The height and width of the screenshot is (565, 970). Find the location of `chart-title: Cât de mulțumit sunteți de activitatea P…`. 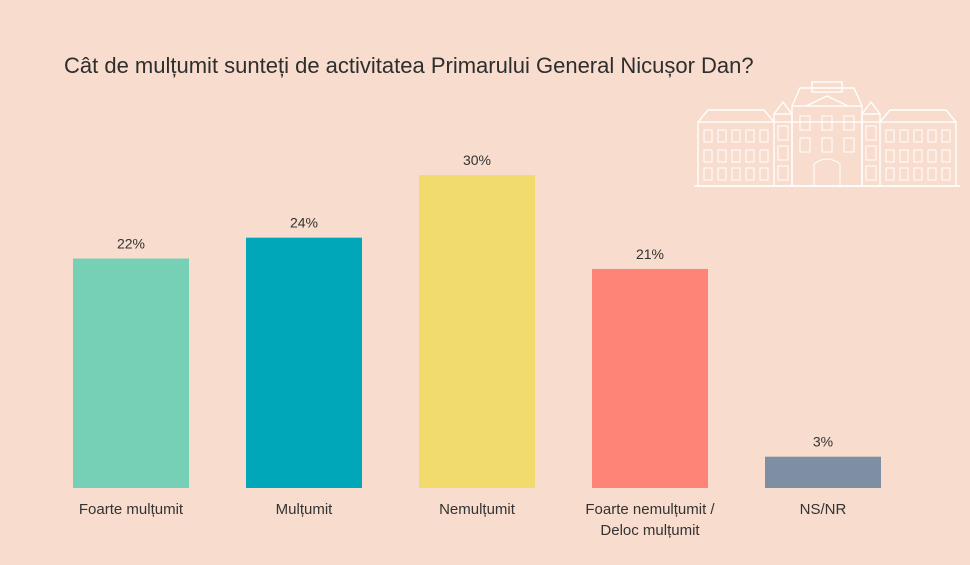

chart-title: Cât de mulțumit sunteți de activitatea P… is located at coordinates (409, 65).